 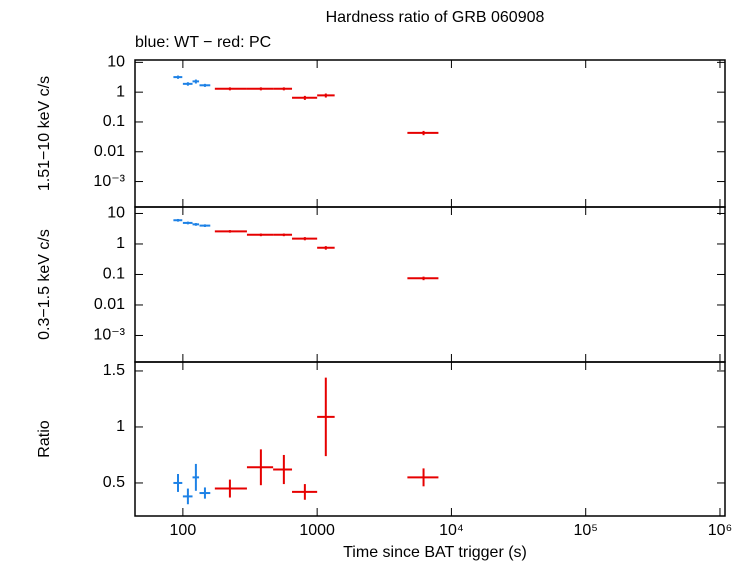 What do you see at coordinates (44, 133) in the screenshot?
I see `y-axis-label: 1.51−10 keV c/s` at bounding box center [44, 133].